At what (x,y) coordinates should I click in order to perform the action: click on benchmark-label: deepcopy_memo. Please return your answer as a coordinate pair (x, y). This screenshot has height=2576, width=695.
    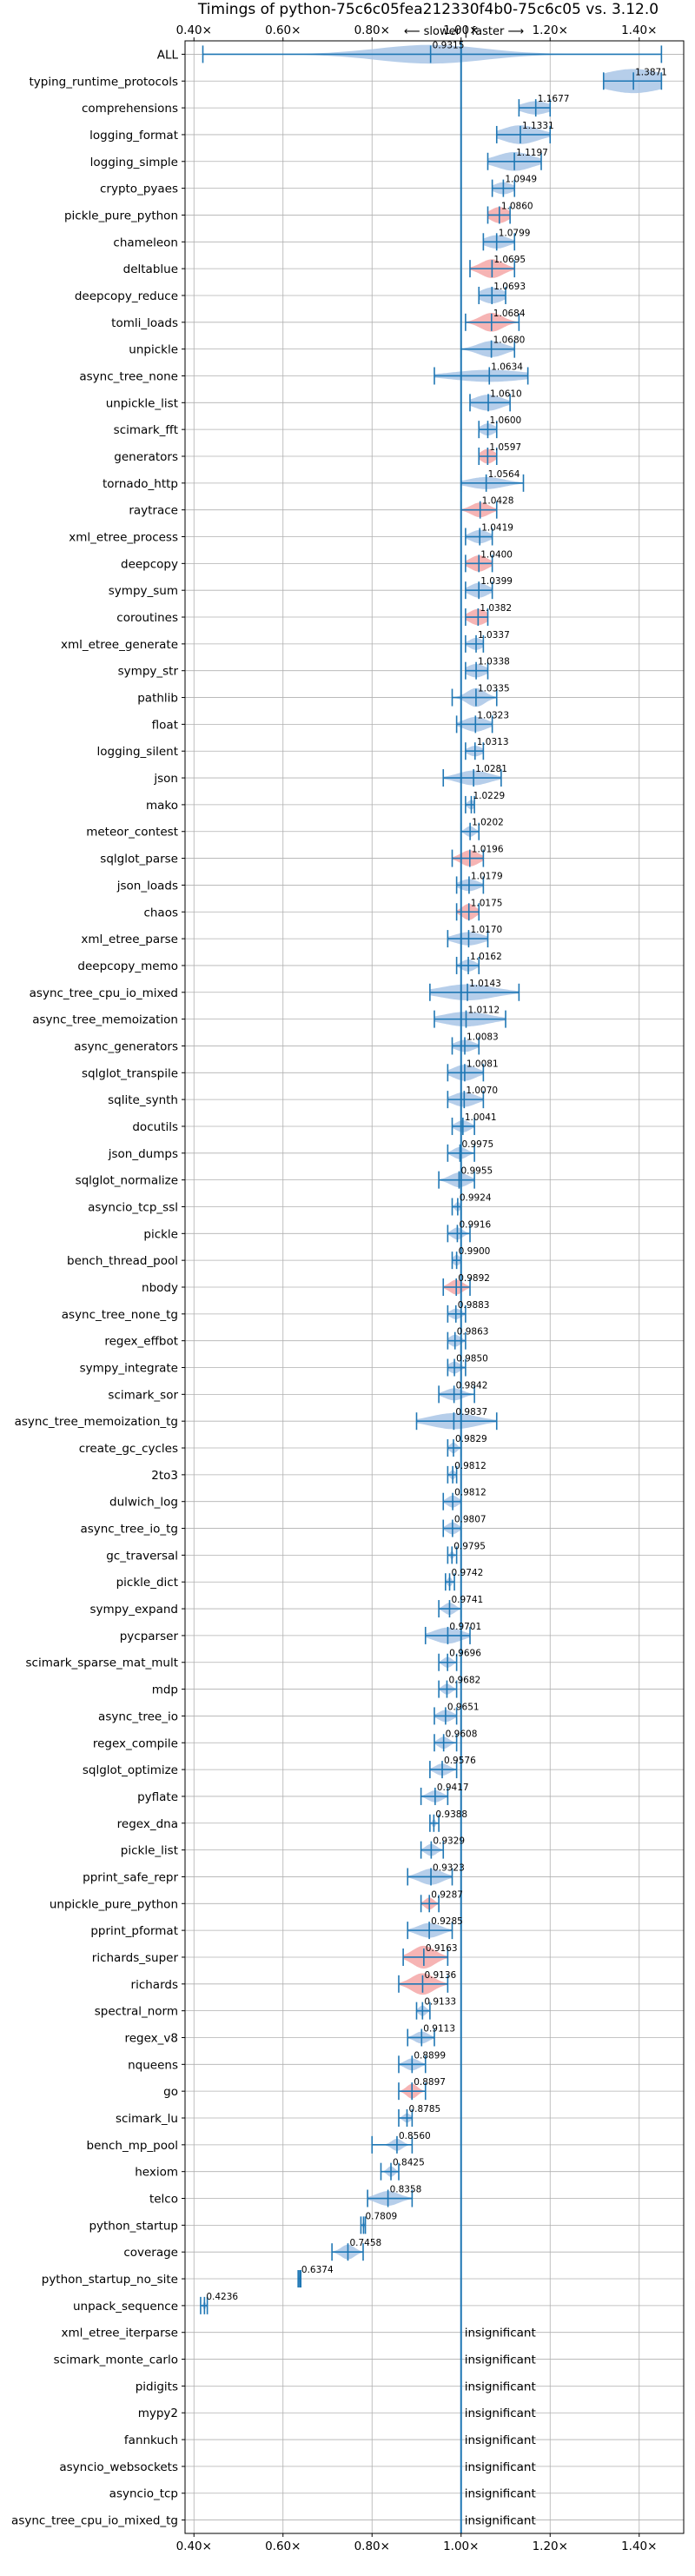
    Looking at the image, I should click on (127, 966).